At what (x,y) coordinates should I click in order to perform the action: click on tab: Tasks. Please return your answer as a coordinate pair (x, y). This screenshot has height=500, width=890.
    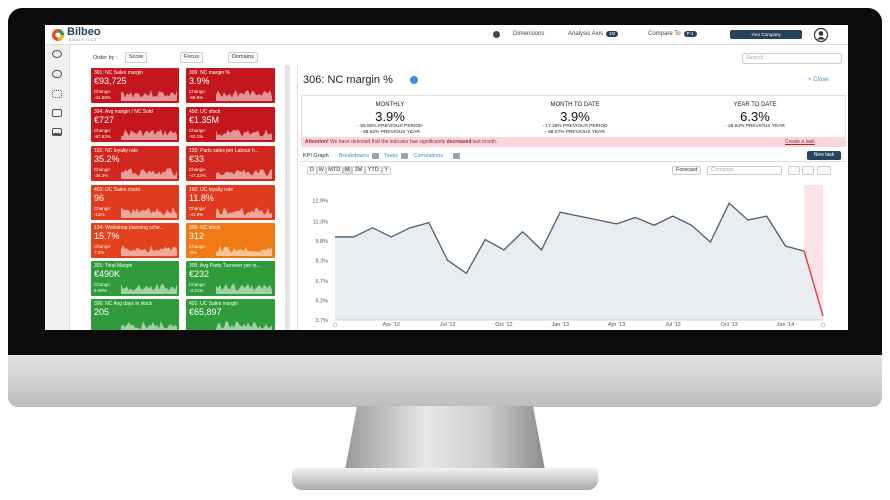
    Looking at the image, I should click on (390, 156).